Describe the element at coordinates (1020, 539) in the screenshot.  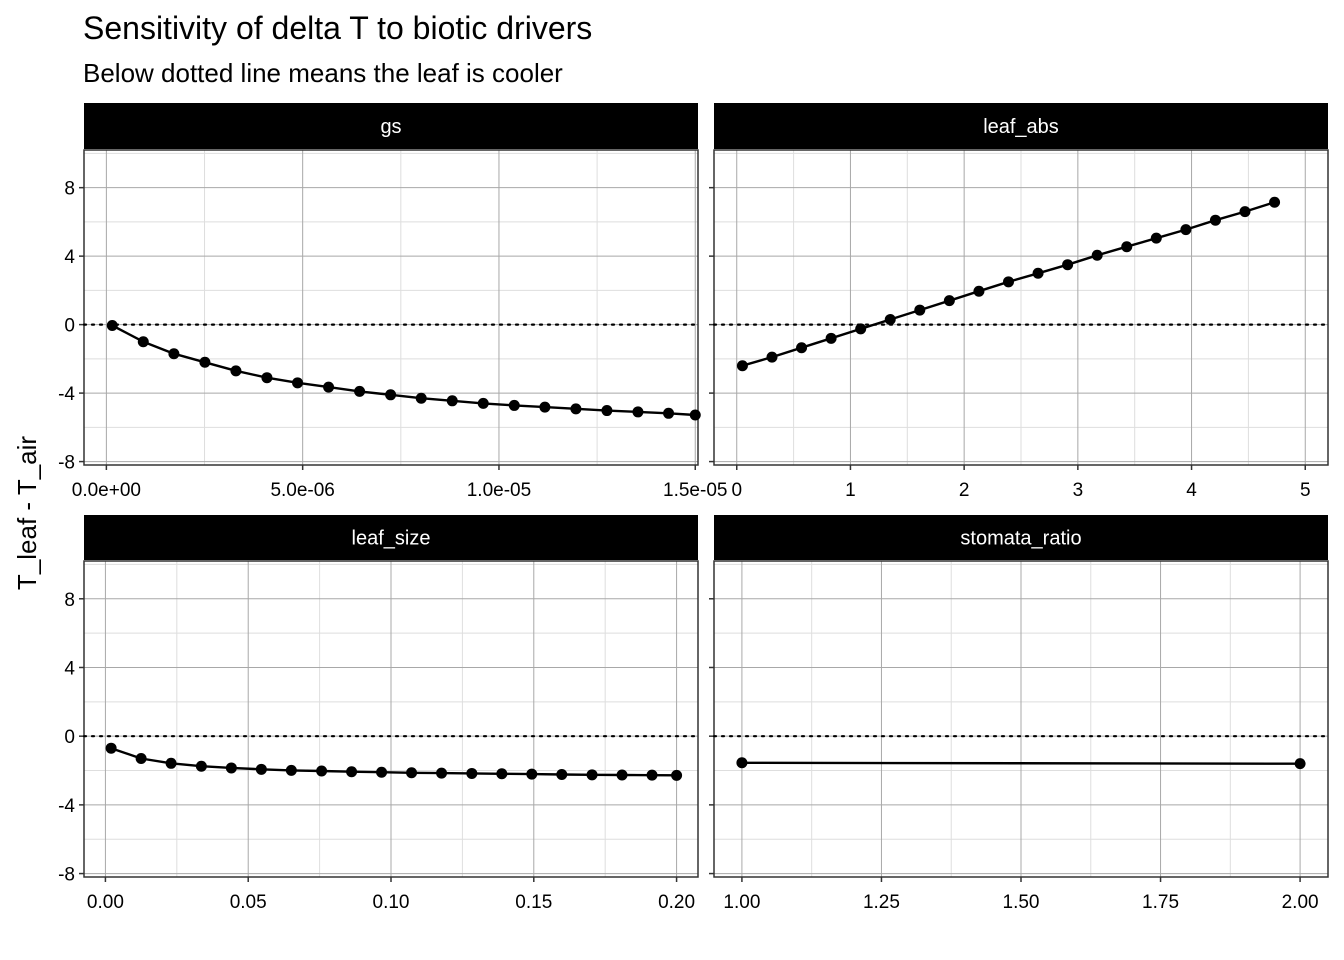
I see `facet-strip-label: stomata_ratio` at that location.